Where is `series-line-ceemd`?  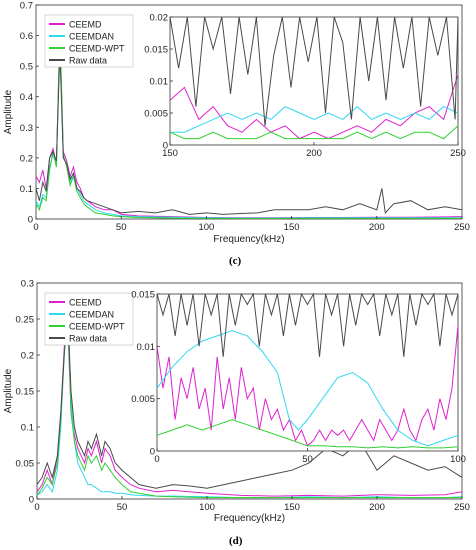 series-line-ceemd is located at coordinates (314, 107).